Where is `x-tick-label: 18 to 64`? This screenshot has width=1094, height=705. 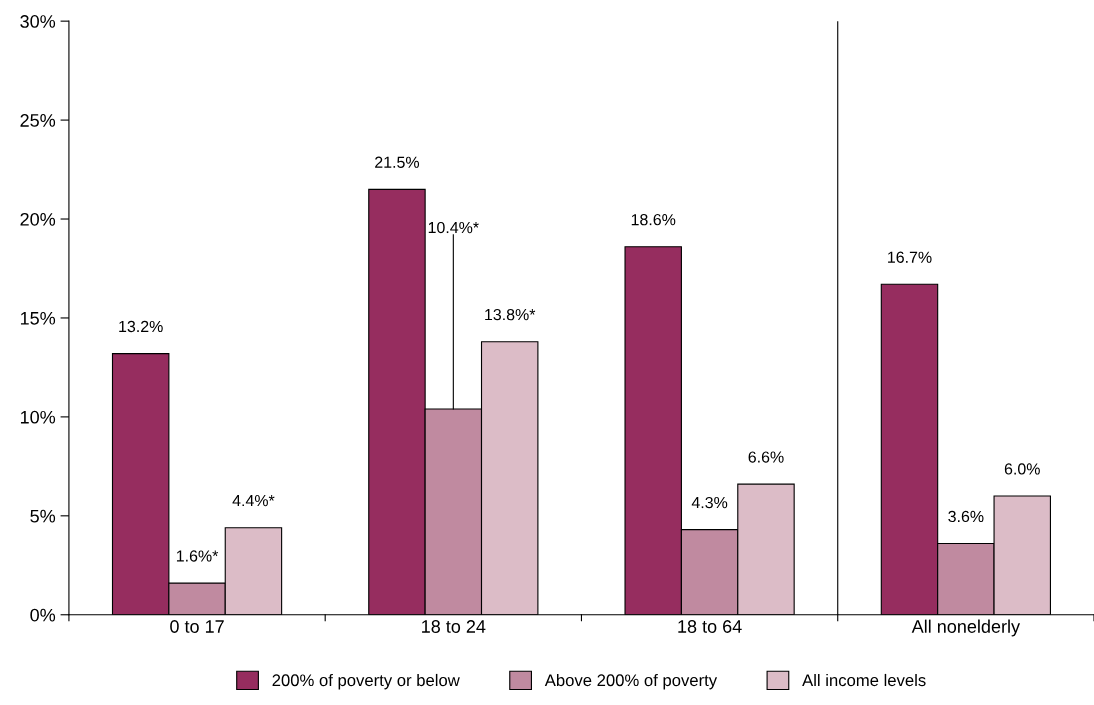 x-tick-label: 18 to 64 is located at coordinates (710, 626).